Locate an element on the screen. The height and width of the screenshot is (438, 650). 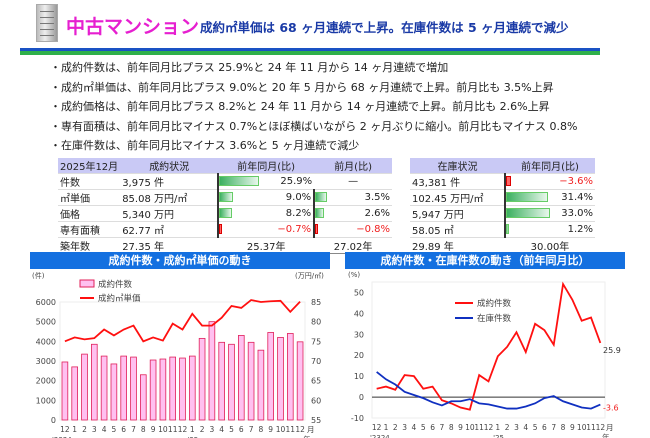
negative-bar is located at coordinates (317, 229).